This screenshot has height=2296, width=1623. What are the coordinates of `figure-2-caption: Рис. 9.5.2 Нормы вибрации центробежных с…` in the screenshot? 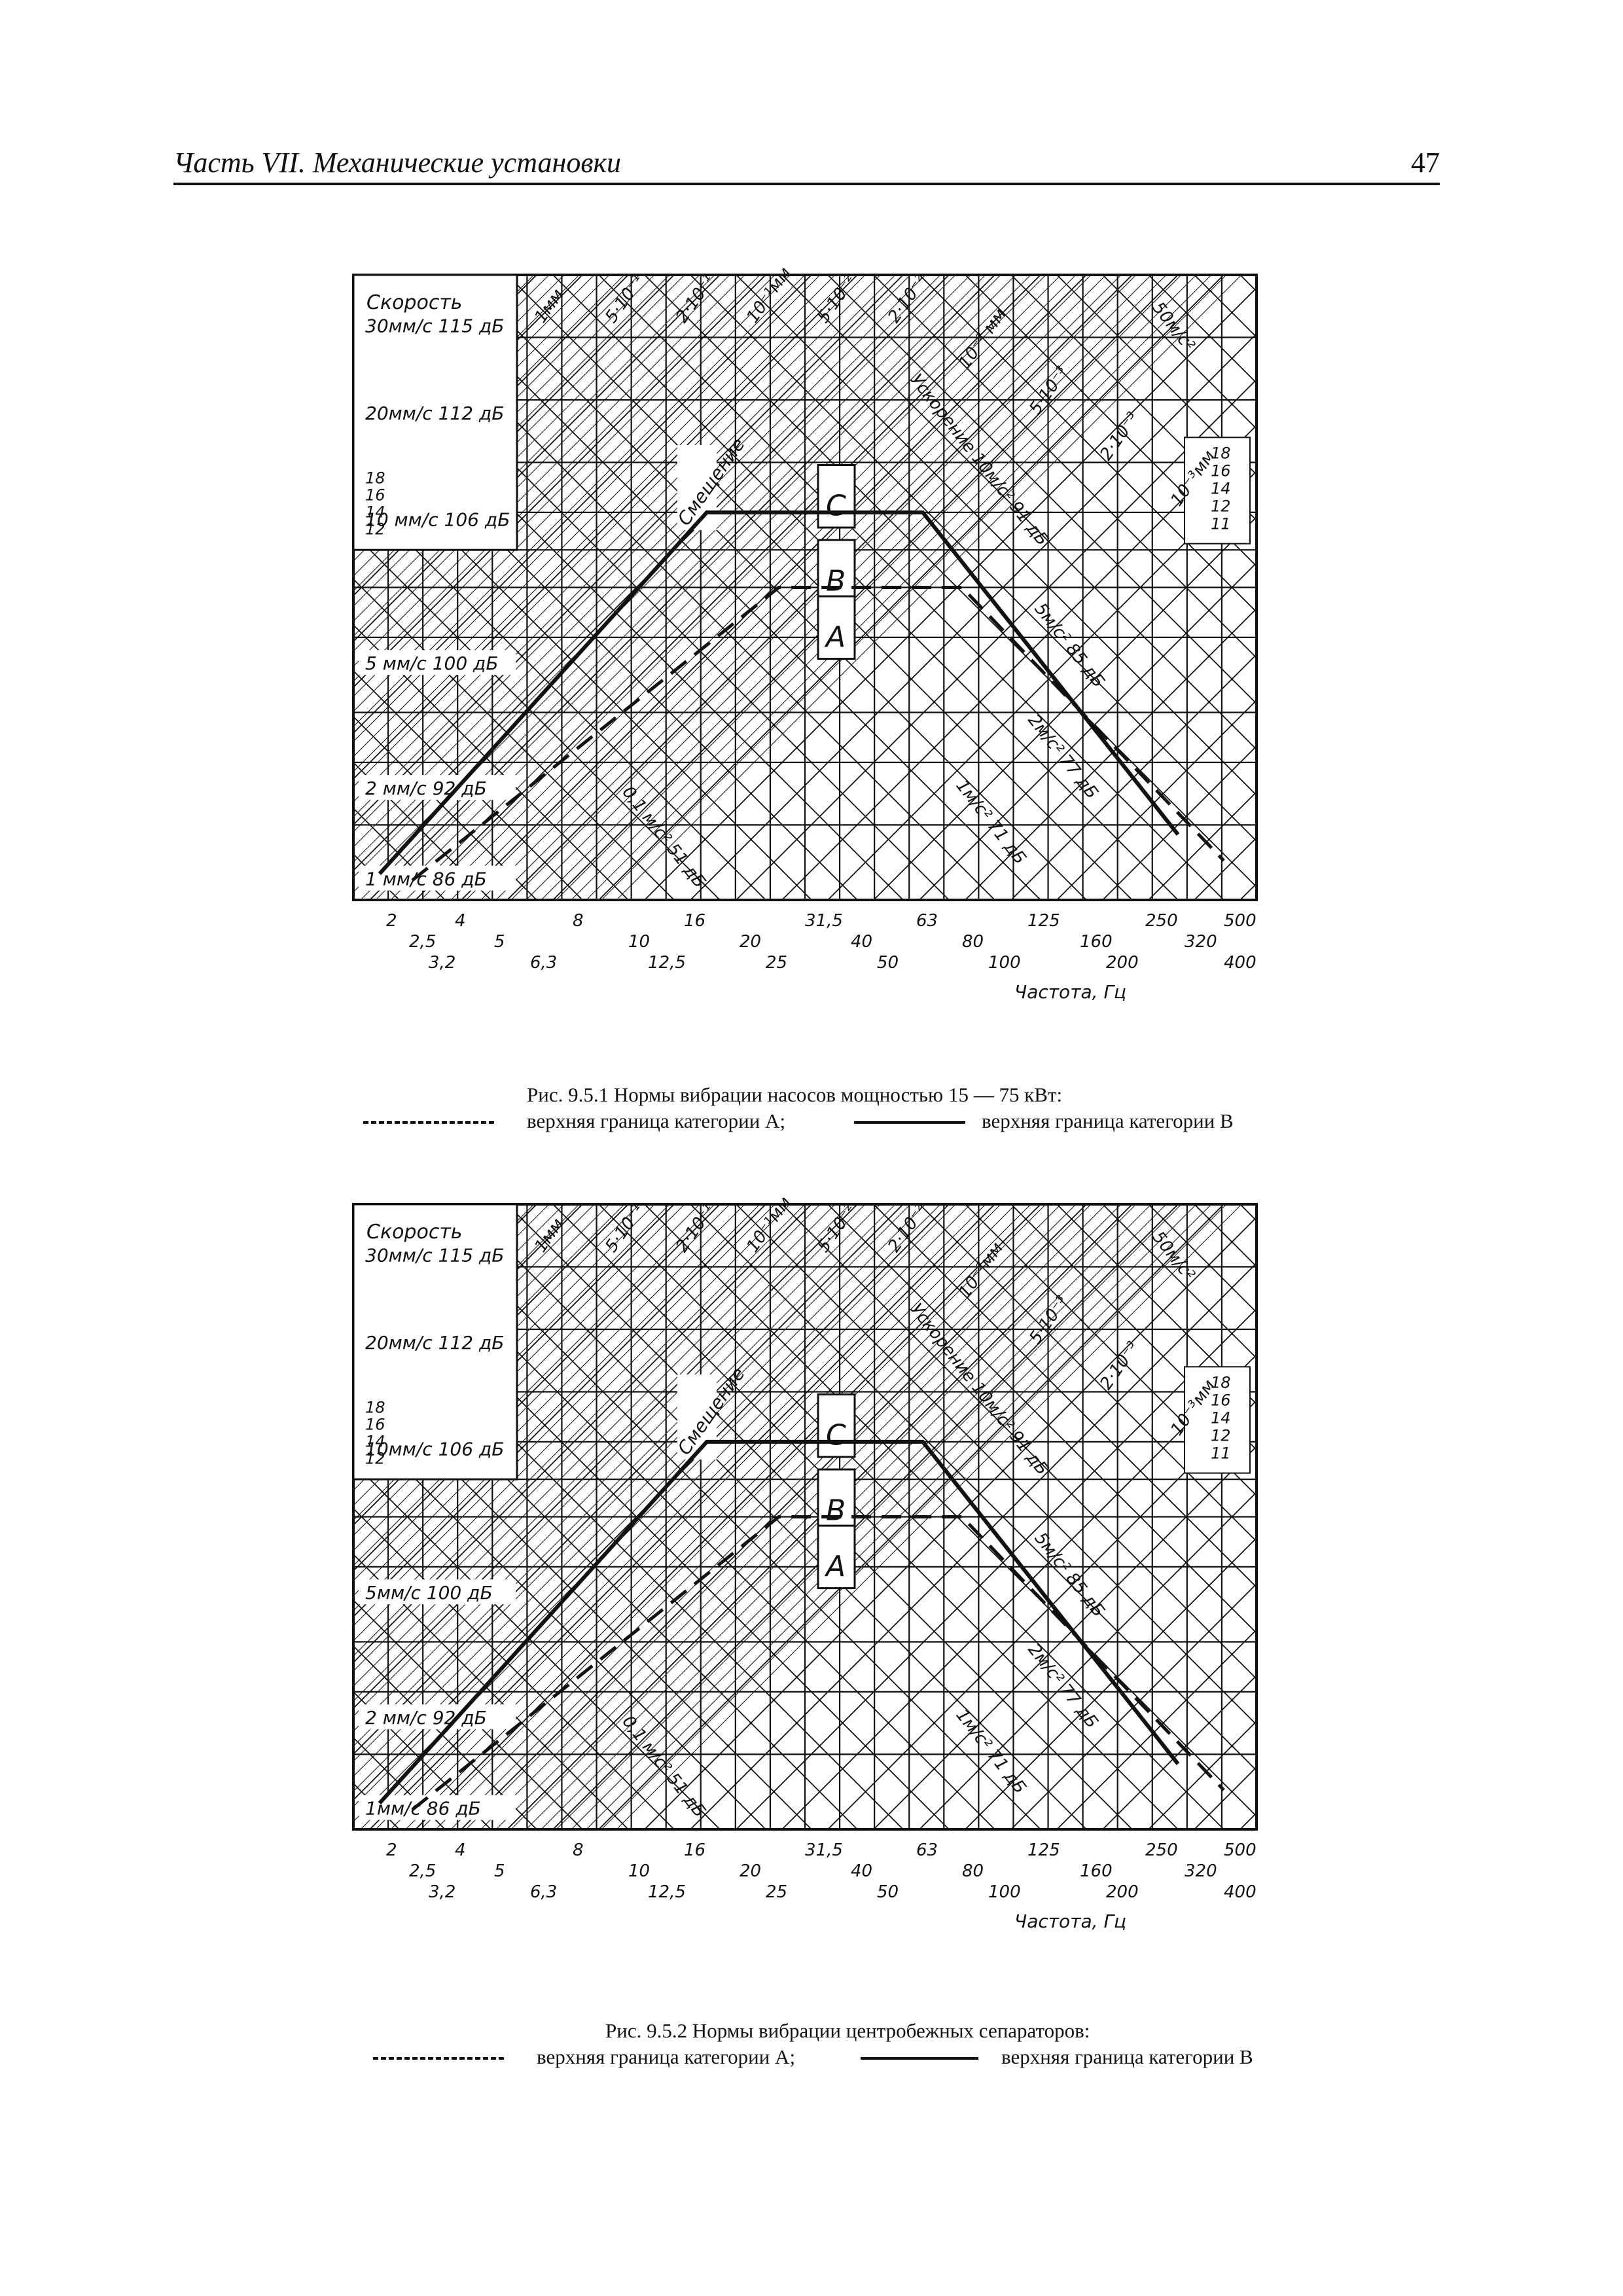 It's located at (847, 2030).